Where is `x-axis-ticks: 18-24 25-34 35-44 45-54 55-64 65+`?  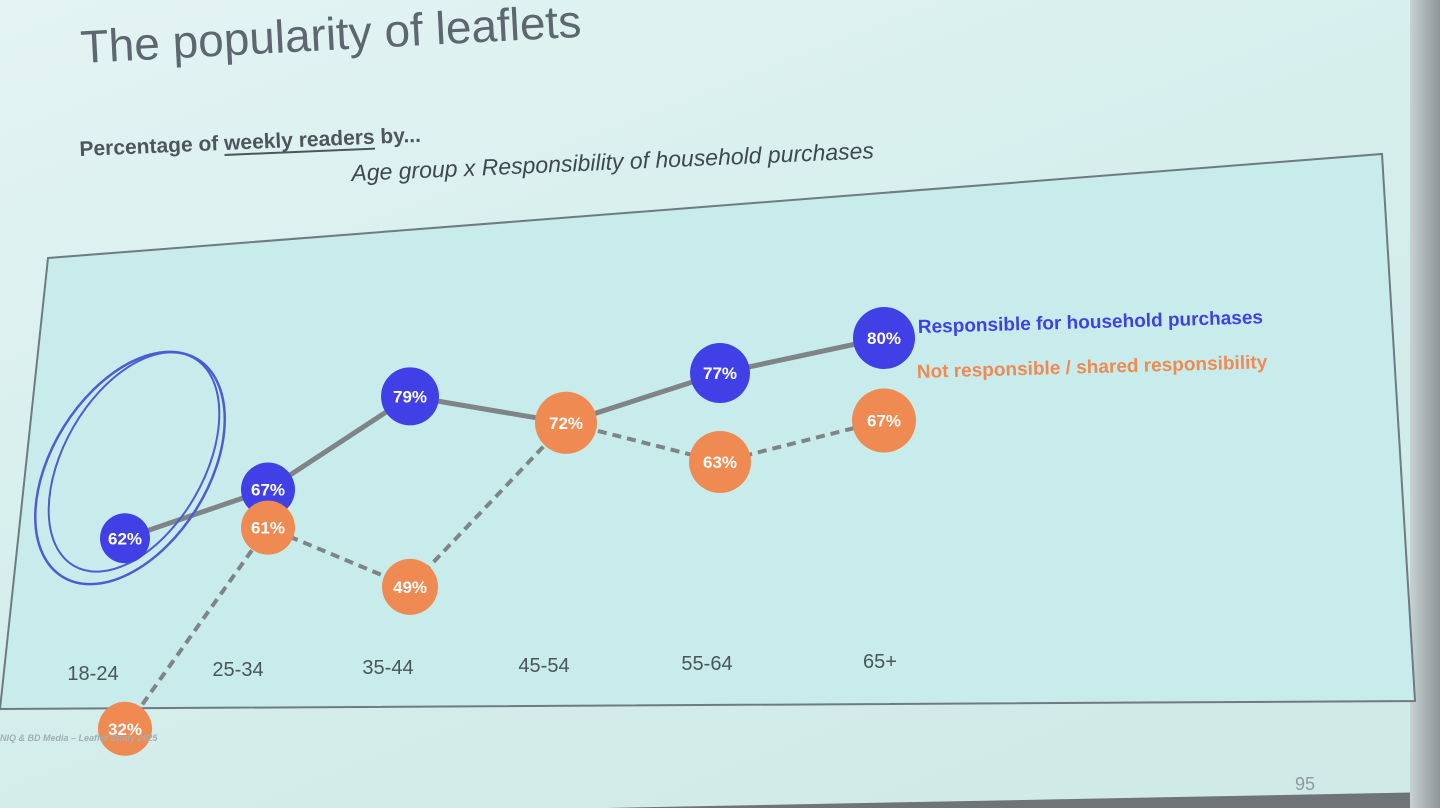
x-axis-ticks: 18-24 25-34 35-44 45-54 55-64 65+ is located at coordinates (482, 668).